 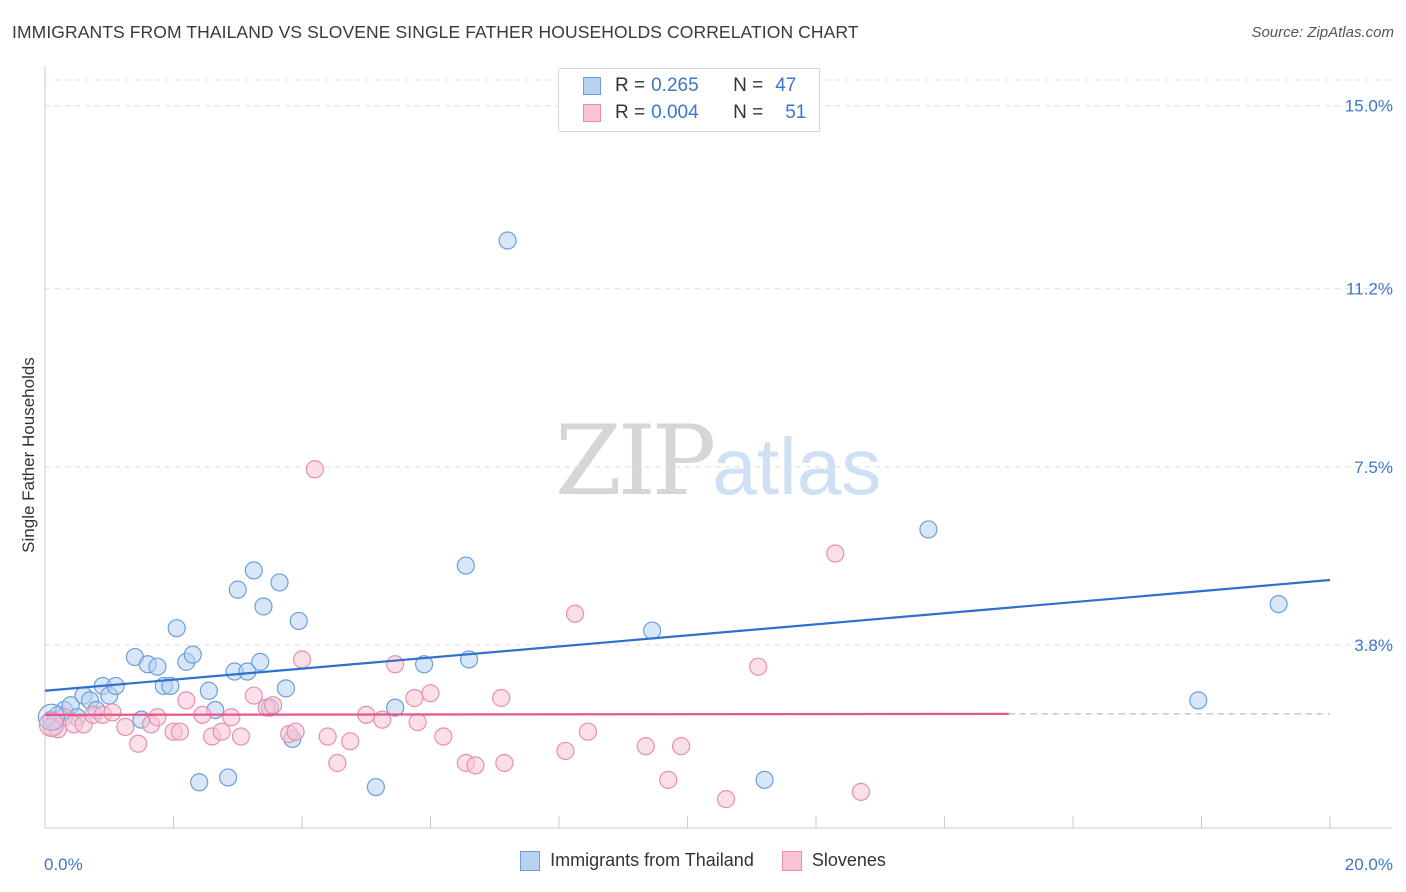 I want to click on series-legend-item-thailand: Immigrants from Thailand, so click(x=637, y=860).